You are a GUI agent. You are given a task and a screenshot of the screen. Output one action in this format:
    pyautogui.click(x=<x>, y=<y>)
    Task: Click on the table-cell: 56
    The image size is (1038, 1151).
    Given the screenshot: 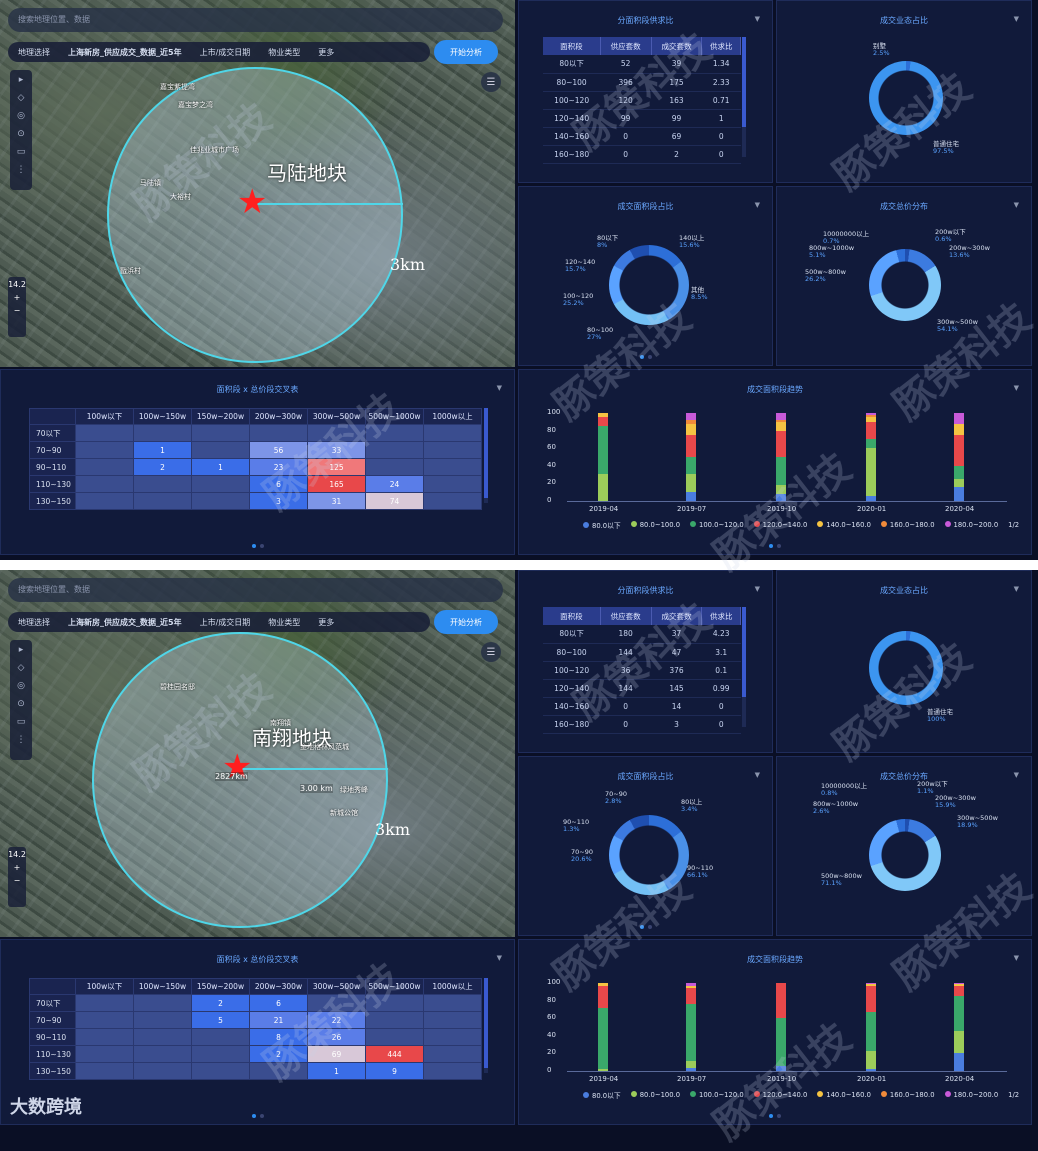 What is the action you would take?
    pyautogui.click(x=278, y=450)
    